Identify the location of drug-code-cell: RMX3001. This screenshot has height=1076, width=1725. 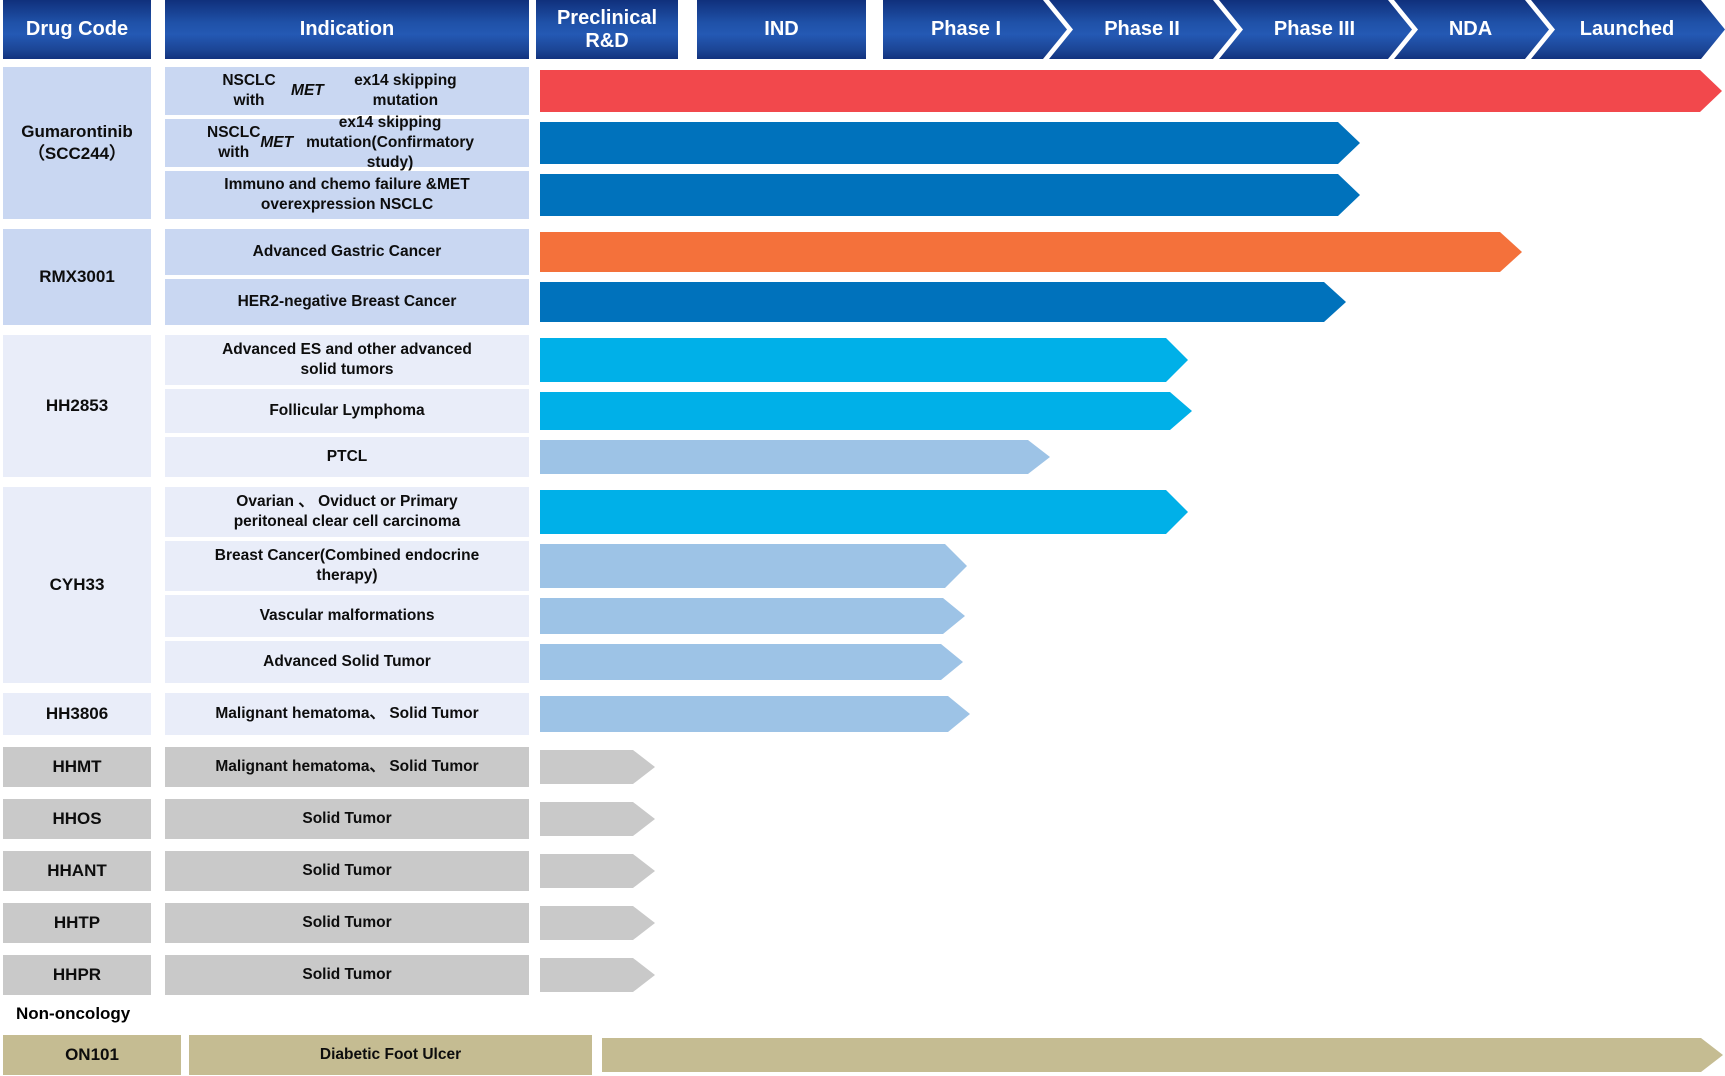
(77, 277).